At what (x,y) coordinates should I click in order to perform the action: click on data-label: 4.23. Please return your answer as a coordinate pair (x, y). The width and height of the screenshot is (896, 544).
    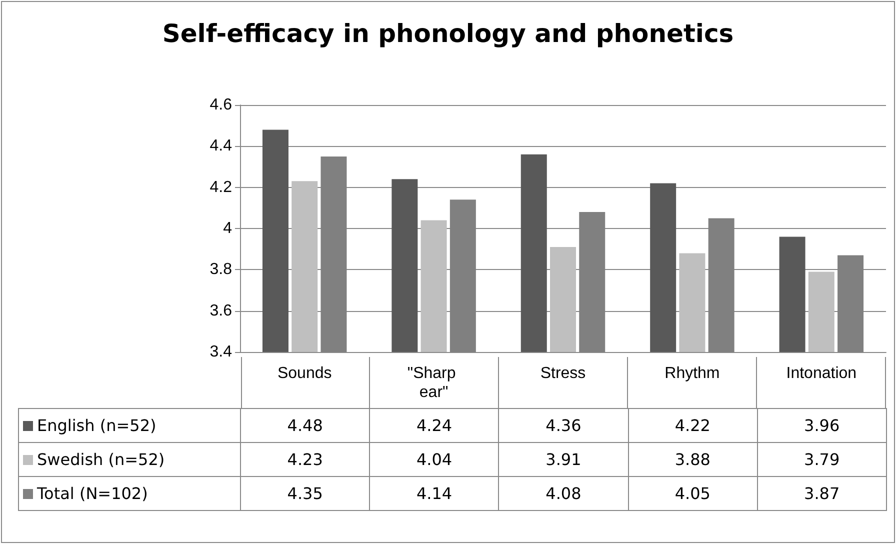
    Looking at the image, I should click on (305, 459).